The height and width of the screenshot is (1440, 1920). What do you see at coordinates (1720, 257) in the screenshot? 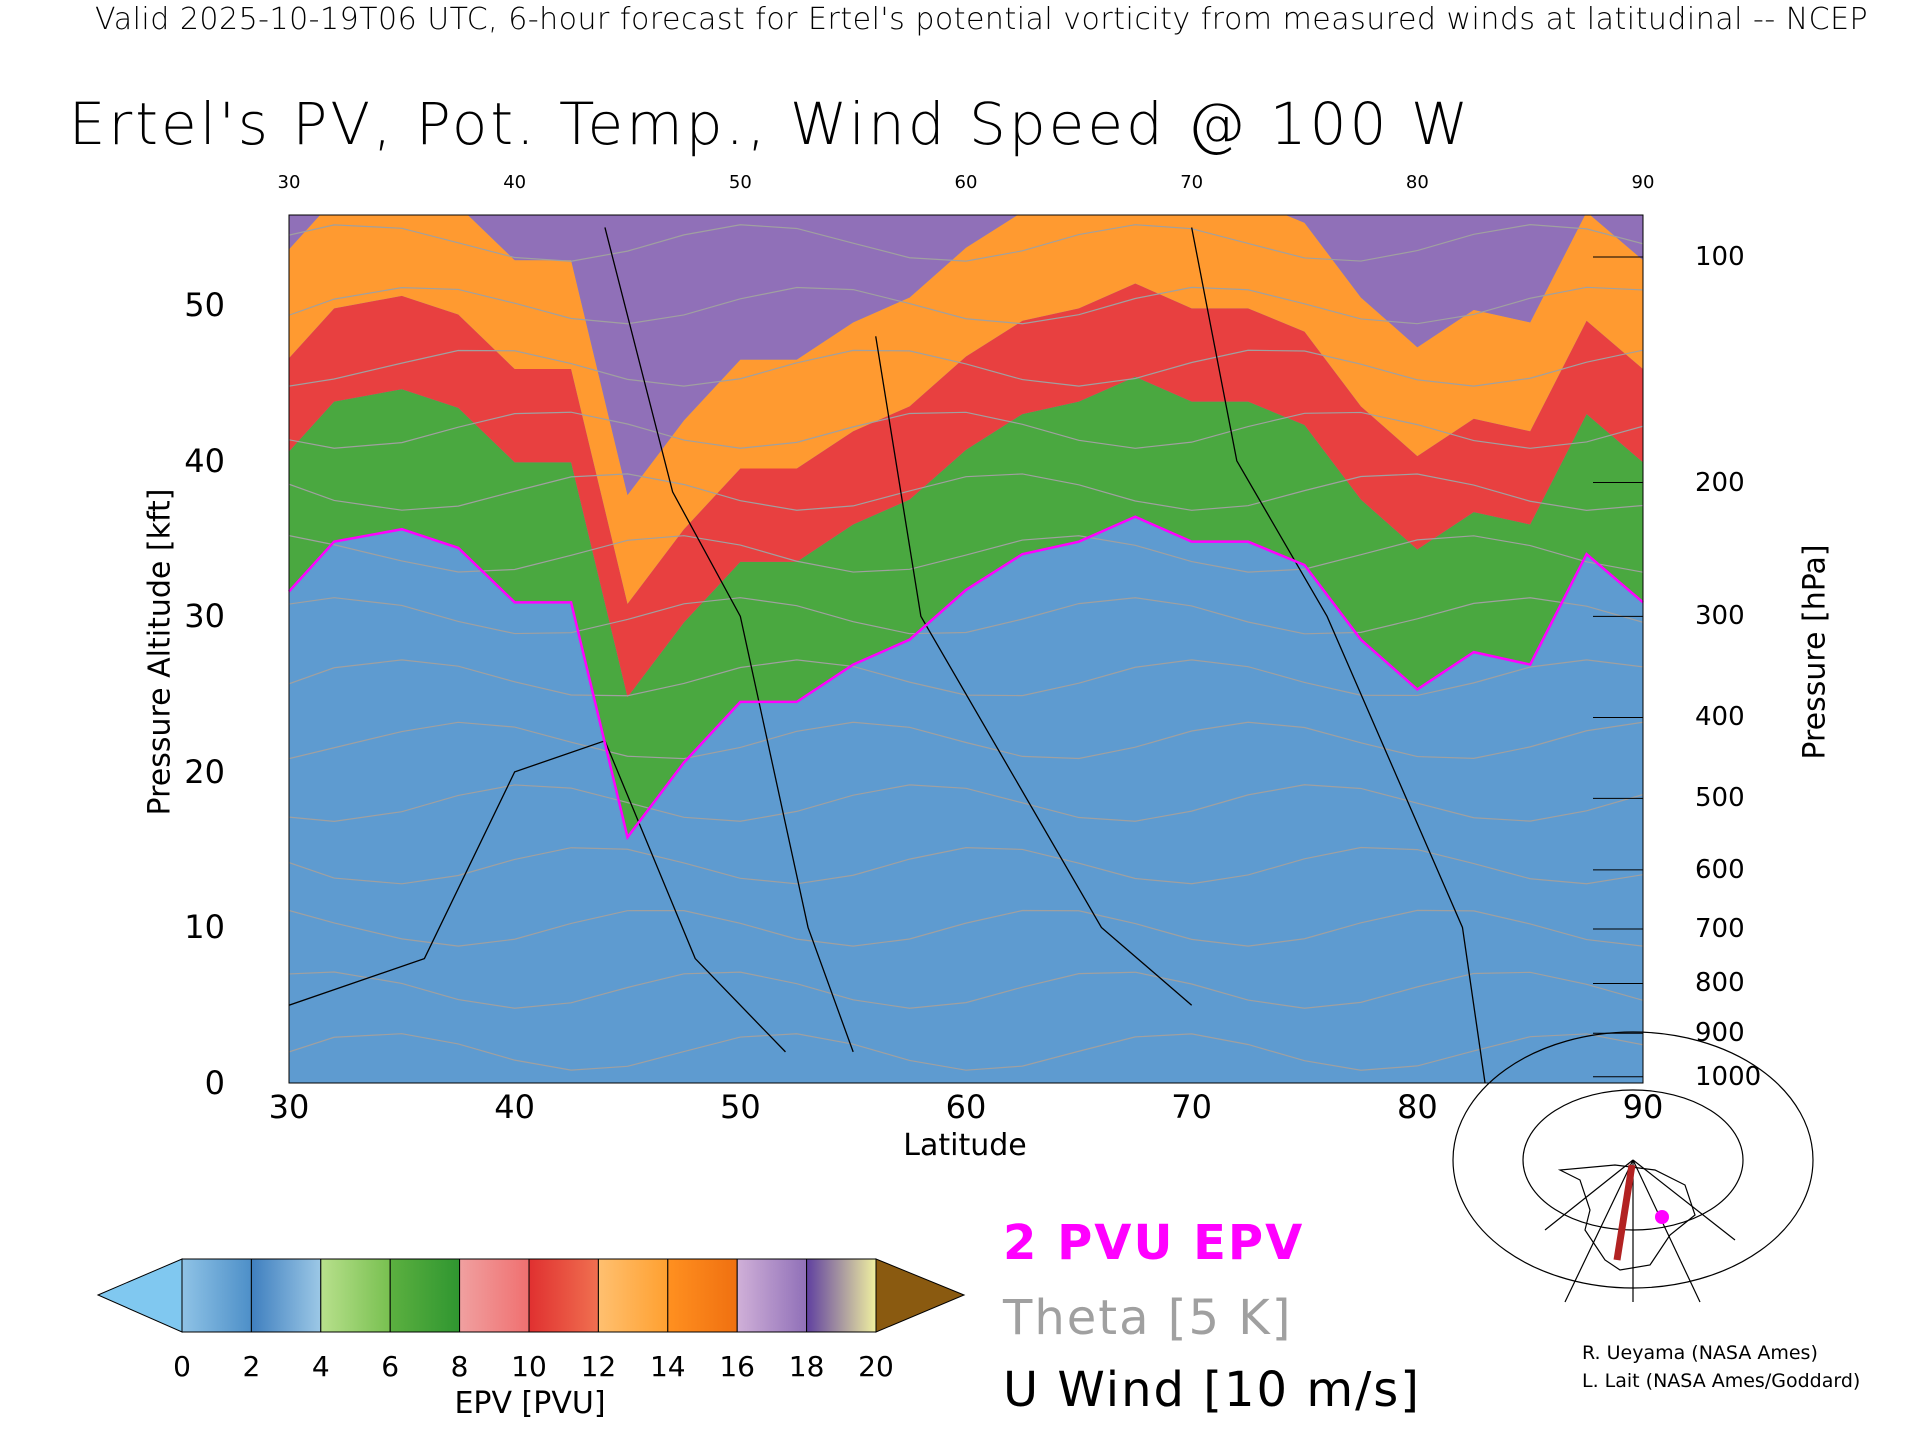
I see `pressure-tick-label: 100` at bounding box center [1720, 257].